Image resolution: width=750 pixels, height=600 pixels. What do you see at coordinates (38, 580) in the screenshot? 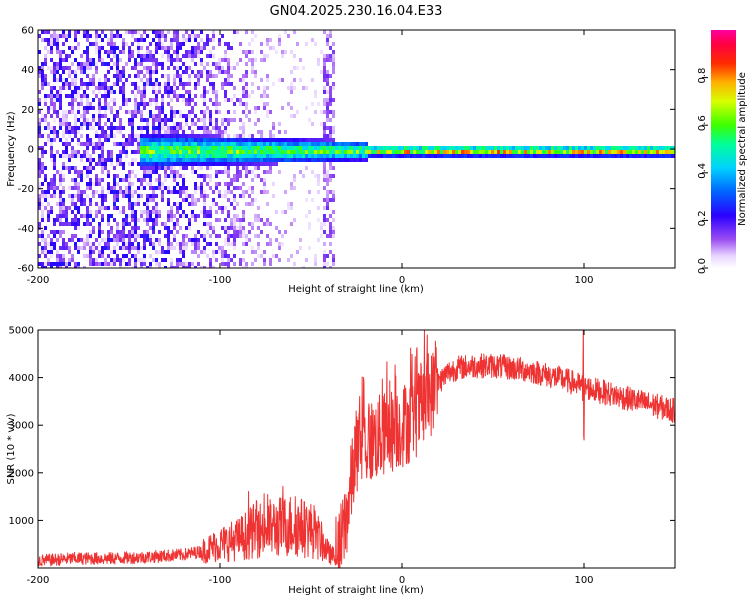
I see `x-tick-label: -200` at bounding box center [38, 580].